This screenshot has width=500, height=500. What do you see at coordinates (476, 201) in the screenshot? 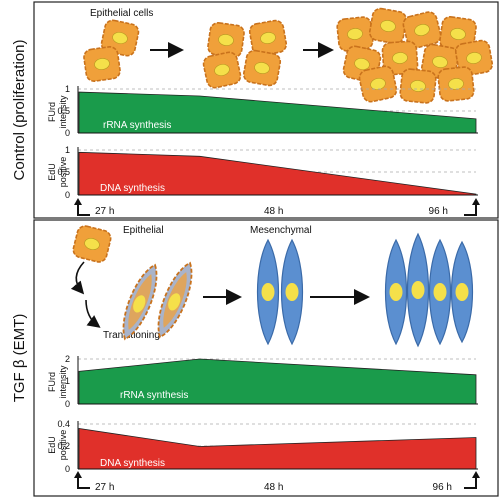
I see `control-time-end-arrowhead` at bounding box center [476, 201].